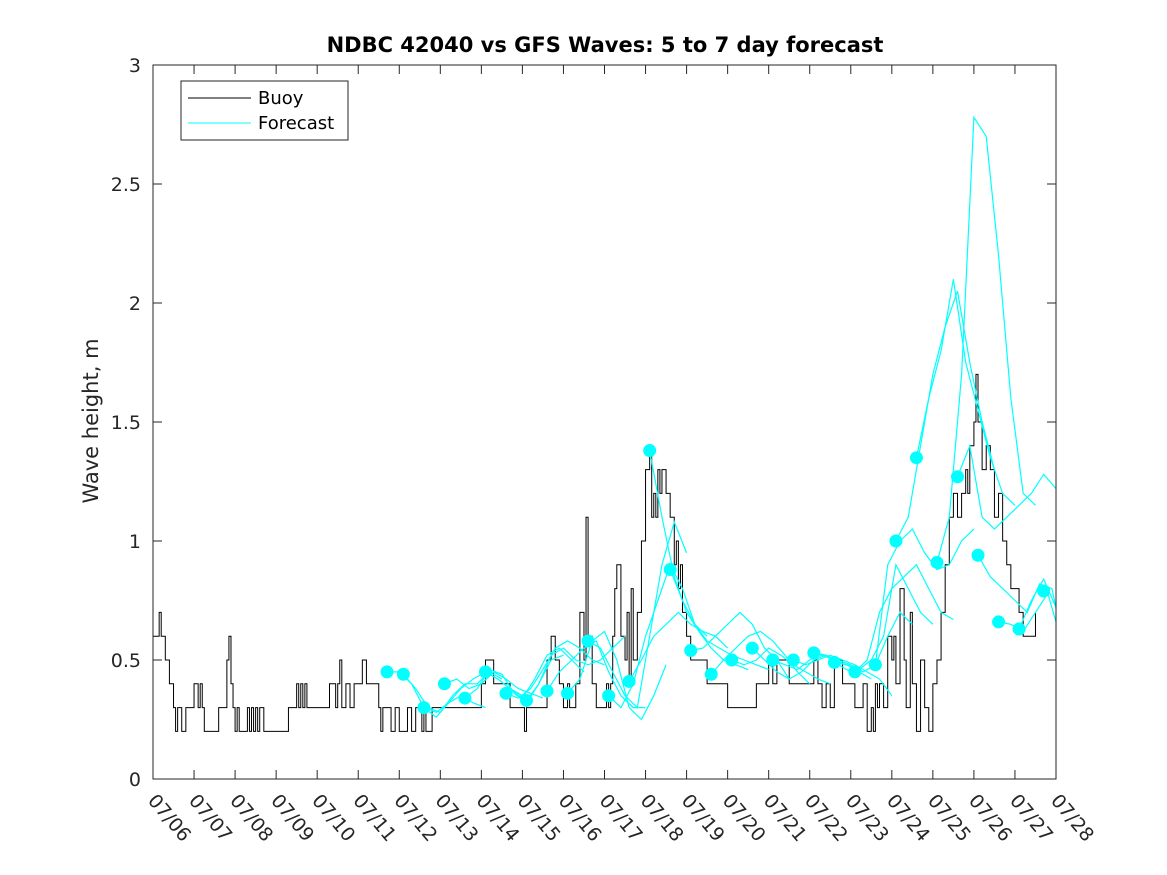 The image size is (1167, 875). Describe the element at coordinates (126, 423) in the screenshot. I see `y-tick-label: 1.5` at that location.